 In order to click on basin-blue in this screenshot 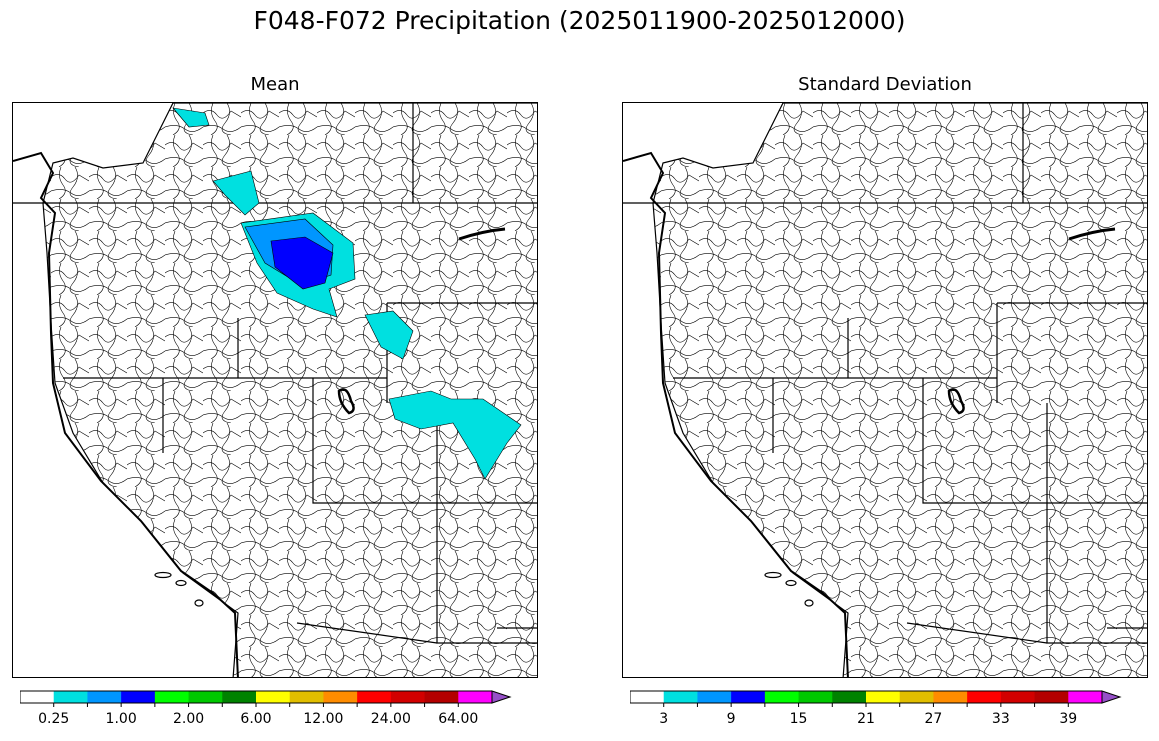, I will do `click(302, 263)`.